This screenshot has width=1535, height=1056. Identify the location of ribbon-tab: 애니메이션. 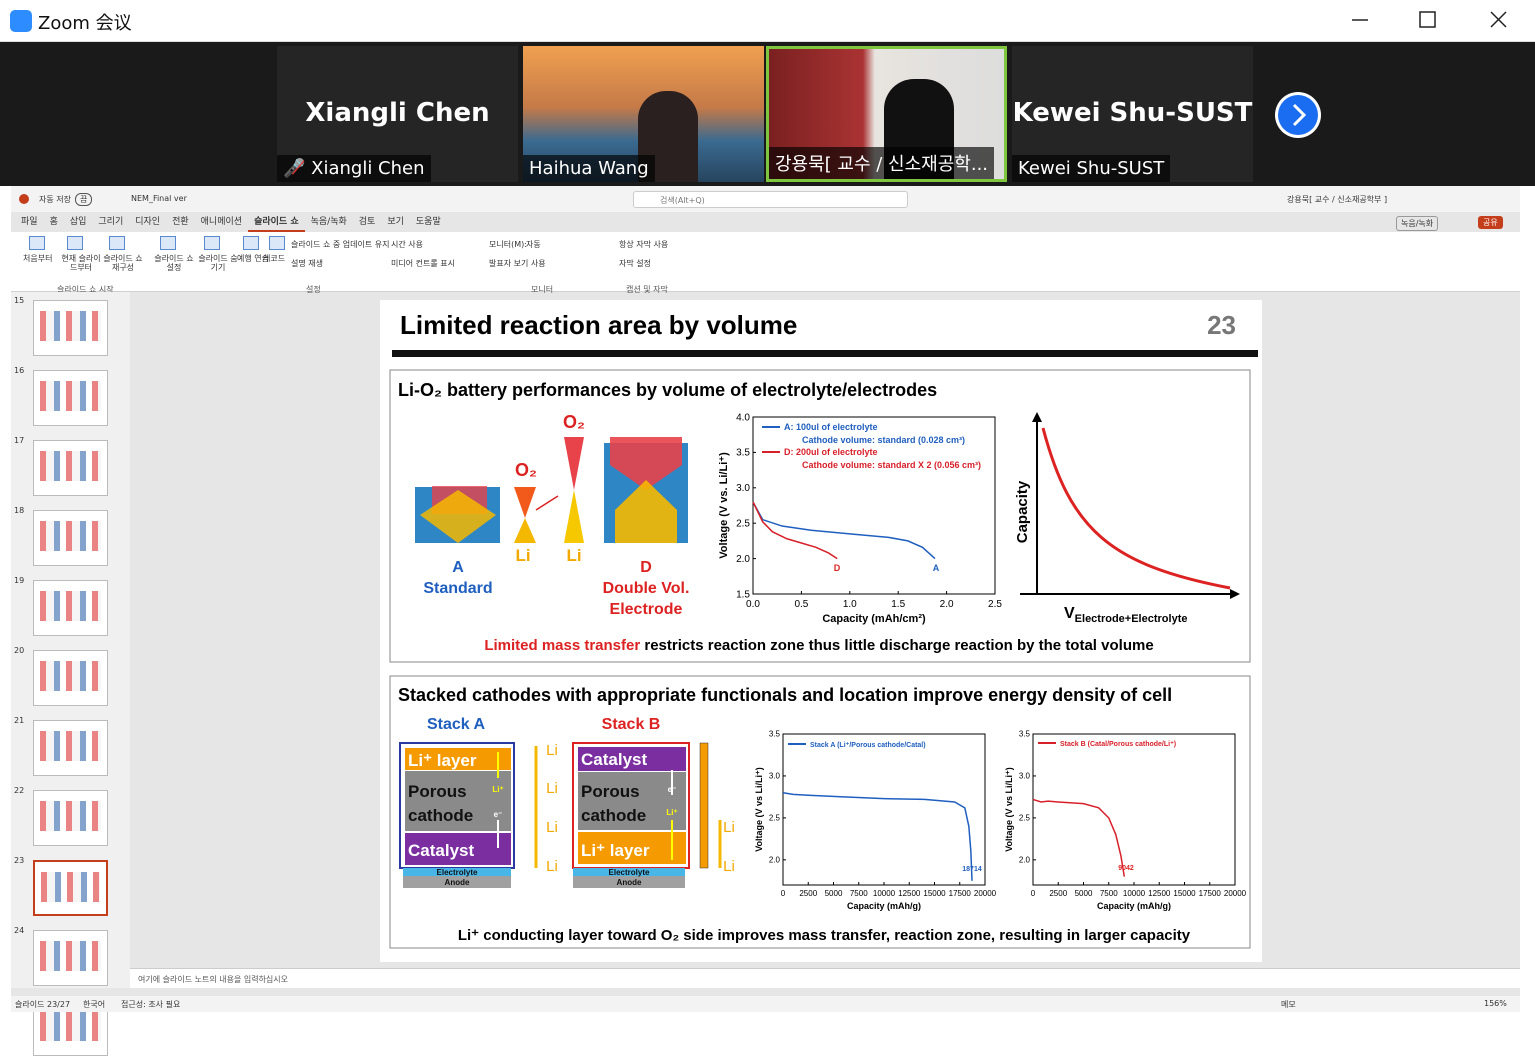
(221, 222).